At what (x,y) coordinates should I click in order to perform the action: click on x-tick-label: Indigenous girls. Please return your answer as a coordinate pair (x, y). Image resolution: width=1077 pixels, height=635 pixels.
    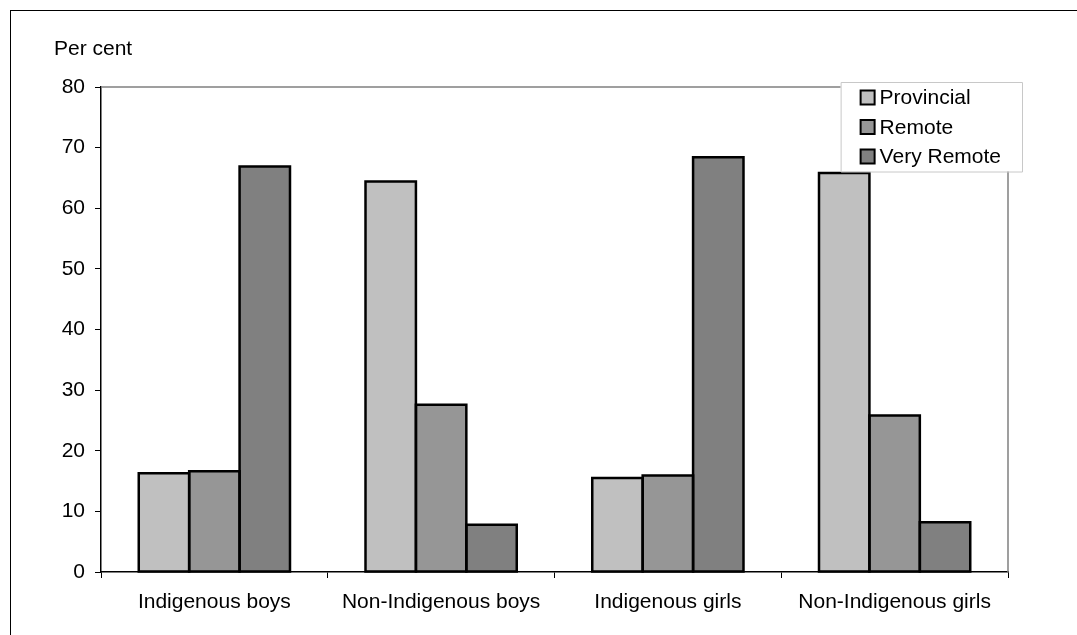
    Looking at the image, I should click on (668, 601).